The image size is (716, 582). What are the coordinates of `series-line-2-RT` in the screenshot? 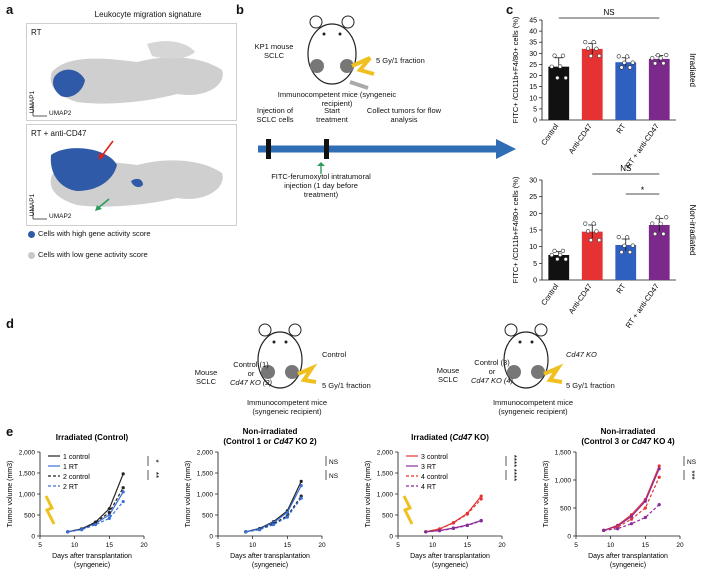 It's located at (95, 517).